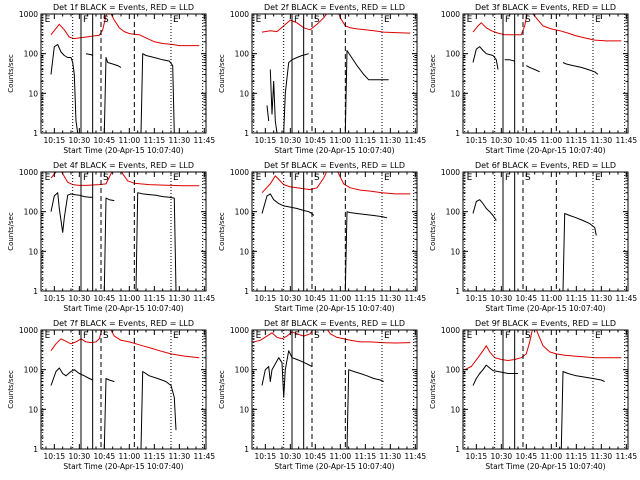 This screenshot has height=480, width=640. What do you see at coordinates (334, 323) in the screenshot?
I see `panel-title: Det 8f BLACK = Events, RED = LLD` at bounding box center [334, 323].